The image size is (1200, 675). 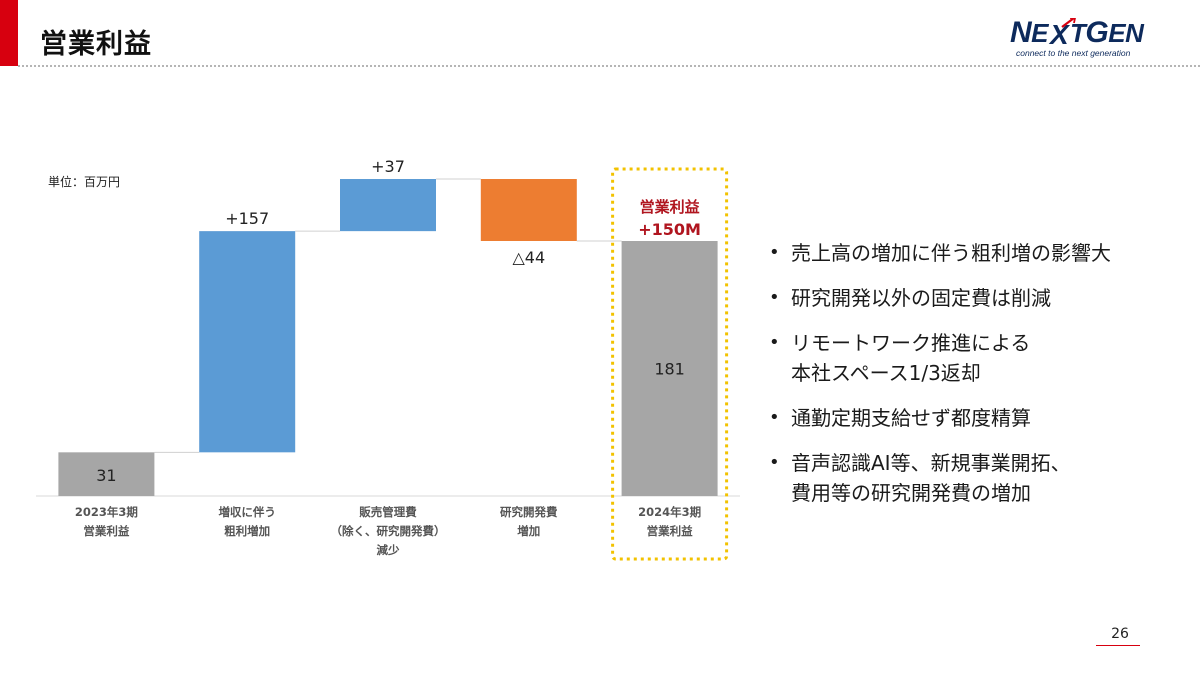 I want to click on category-label: 粗利増加, so click(x=247, y=531).